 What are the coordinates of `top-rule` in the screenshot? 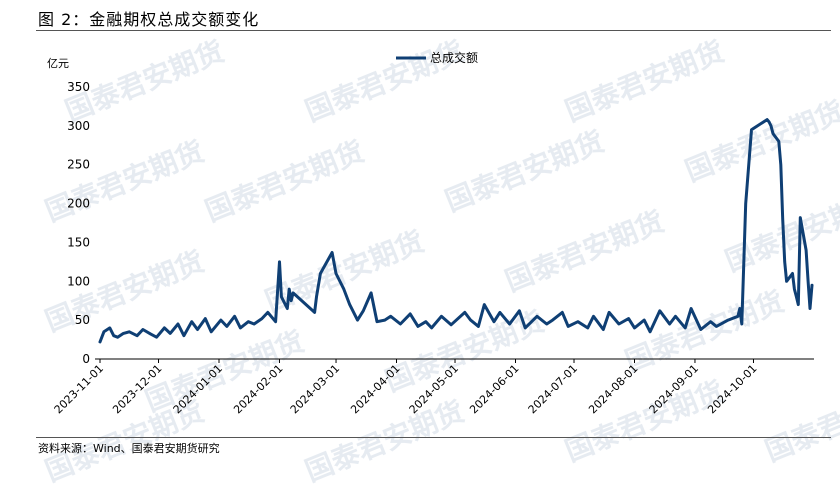 It's located at (433, 30).